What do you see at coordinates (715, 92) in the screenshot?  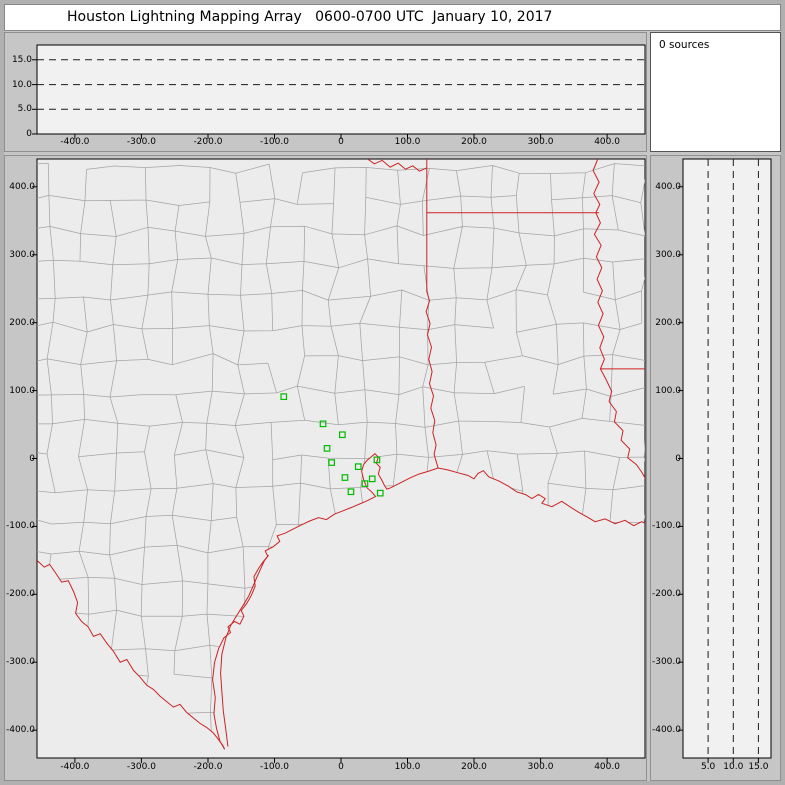 I see `sources-counter-panel: 0 sources` at bounding box center [715, 92].